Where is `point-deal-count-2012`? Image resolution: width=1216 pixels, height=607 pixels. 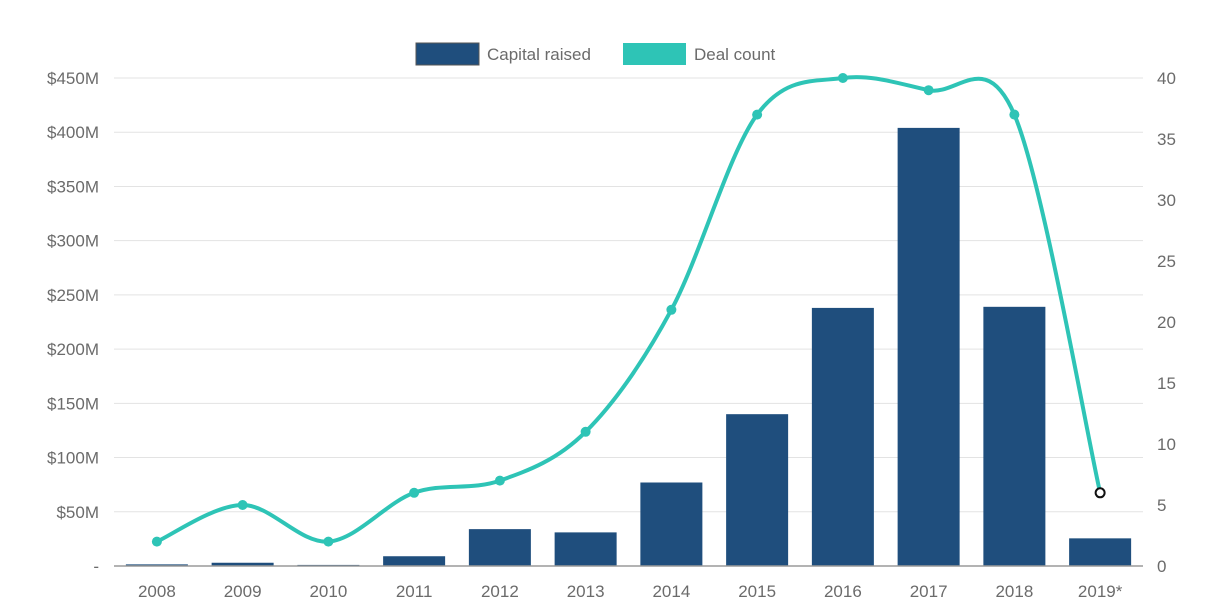
point-deal-count-2012 is located at coordinates (499, 480).